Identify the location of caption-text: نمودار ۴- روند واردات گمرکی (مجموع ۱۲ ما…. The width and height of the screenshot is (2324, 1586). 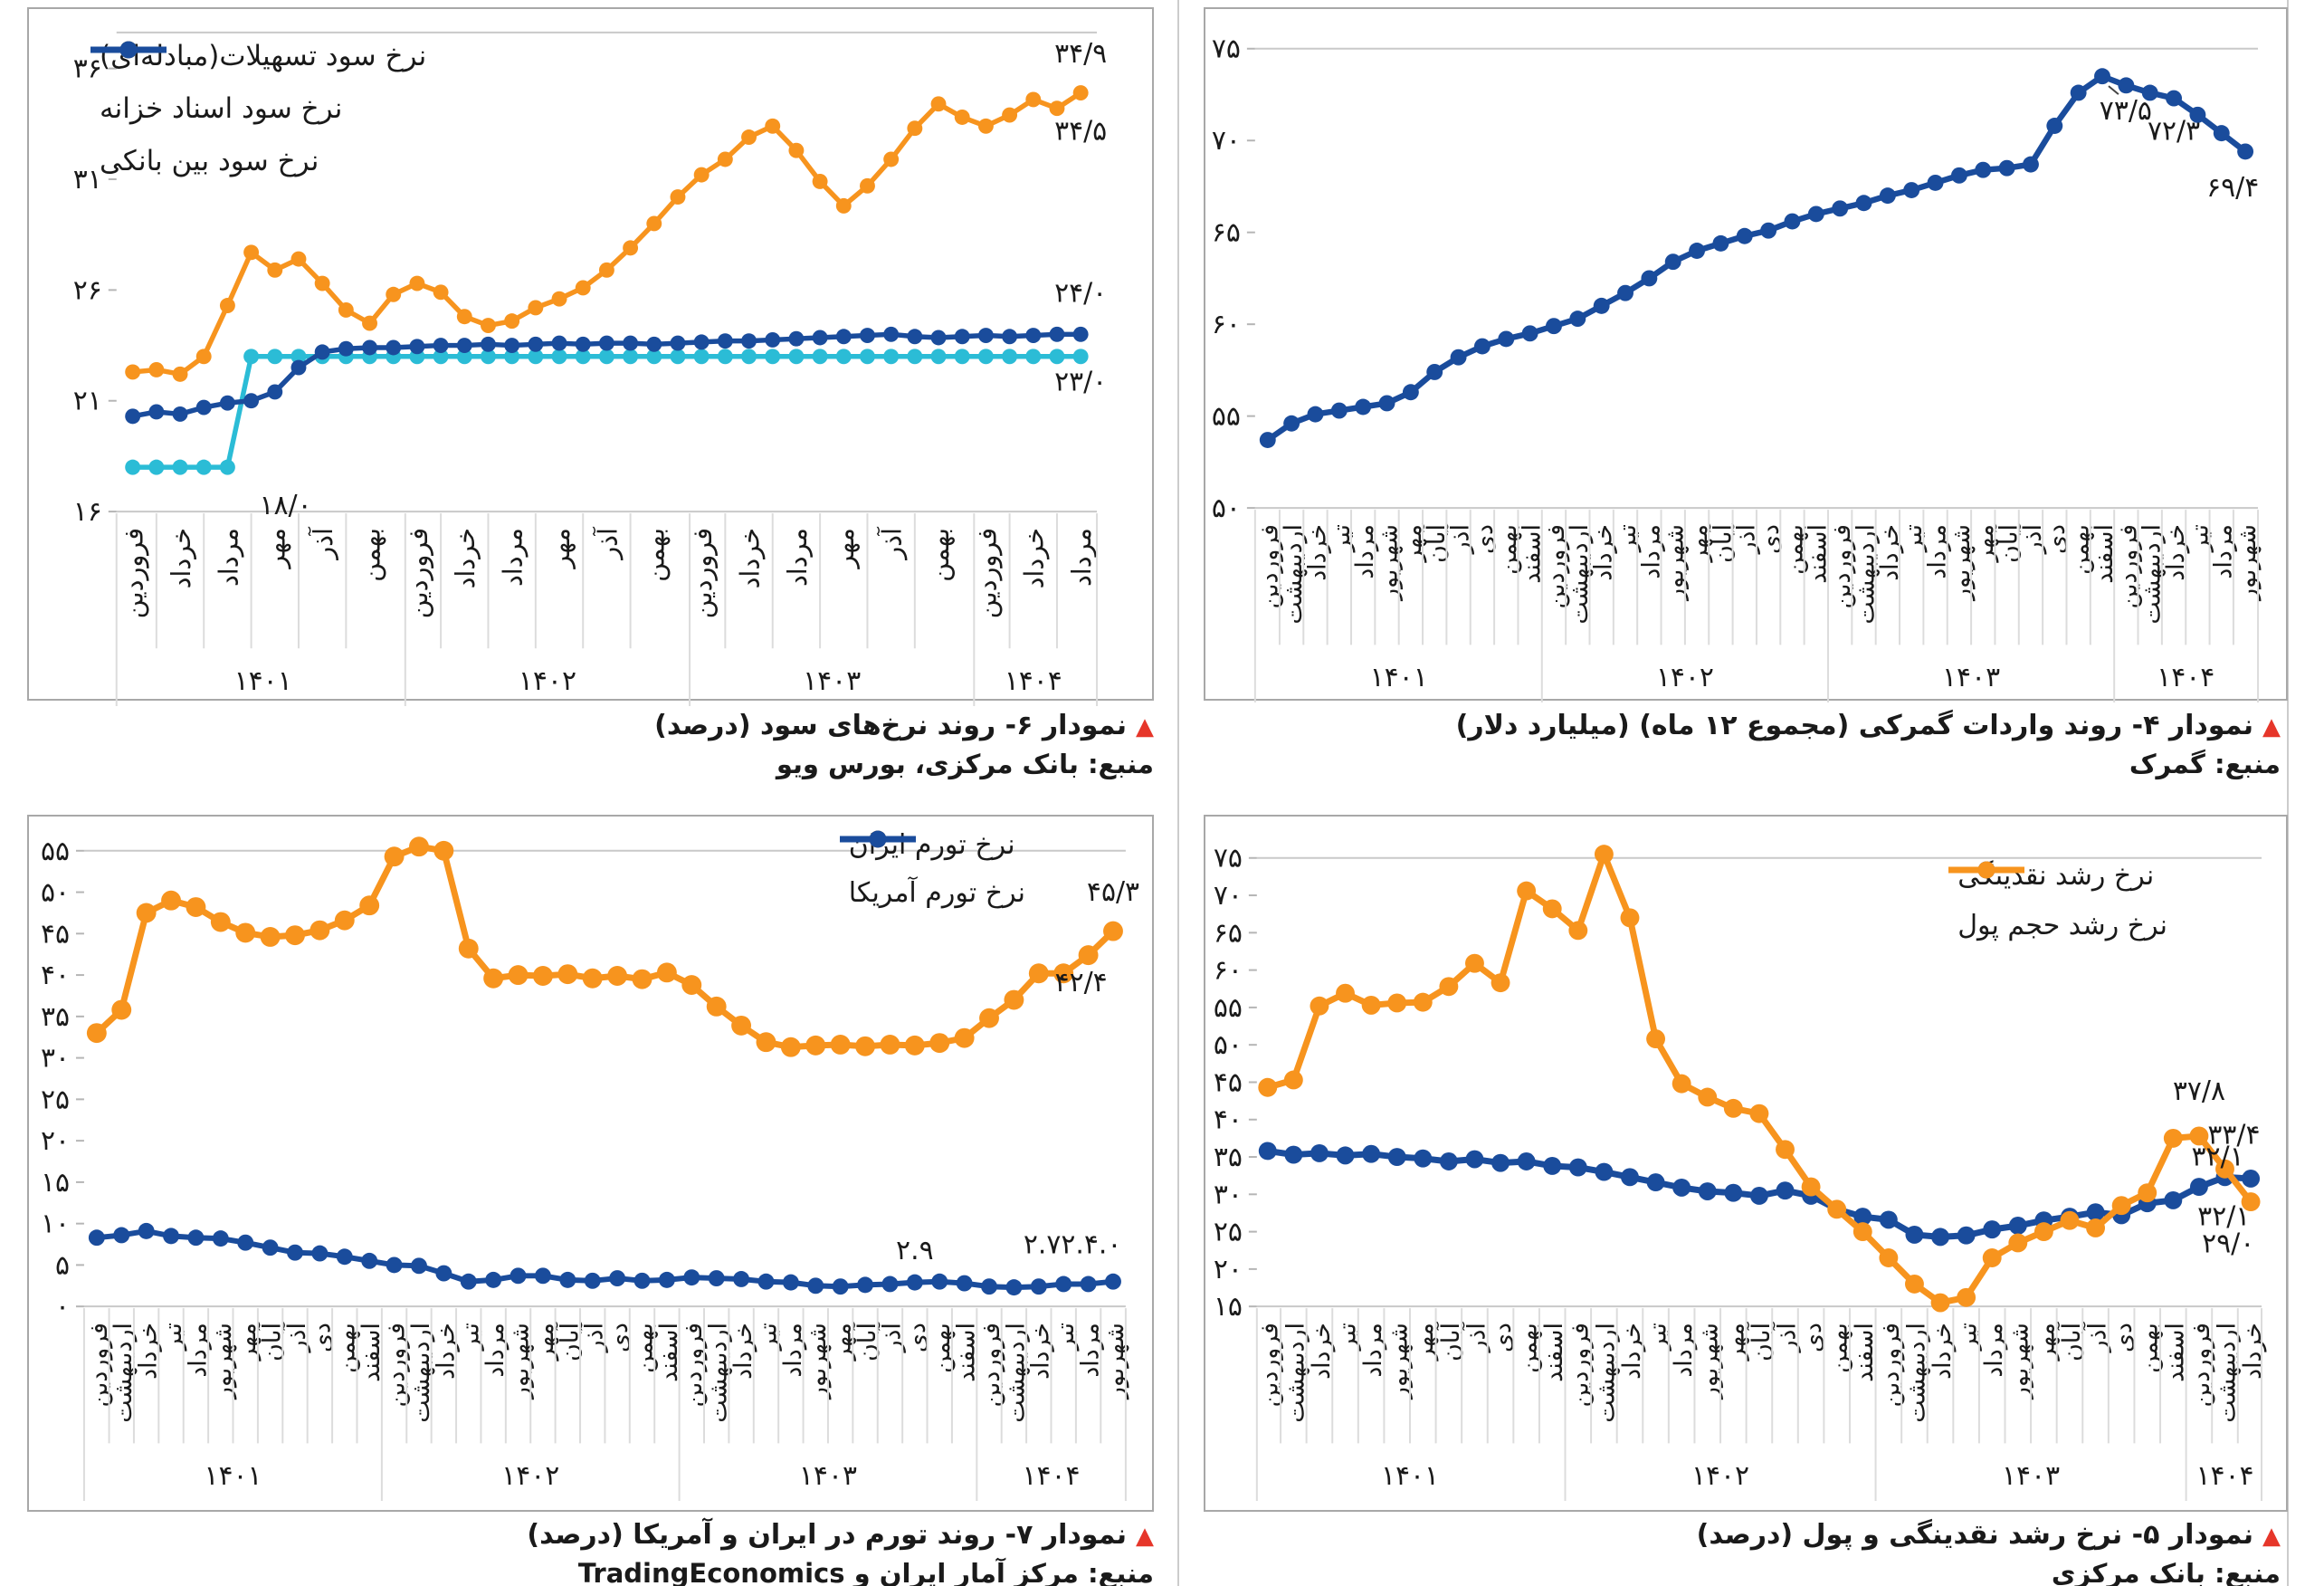
(1854, 725).